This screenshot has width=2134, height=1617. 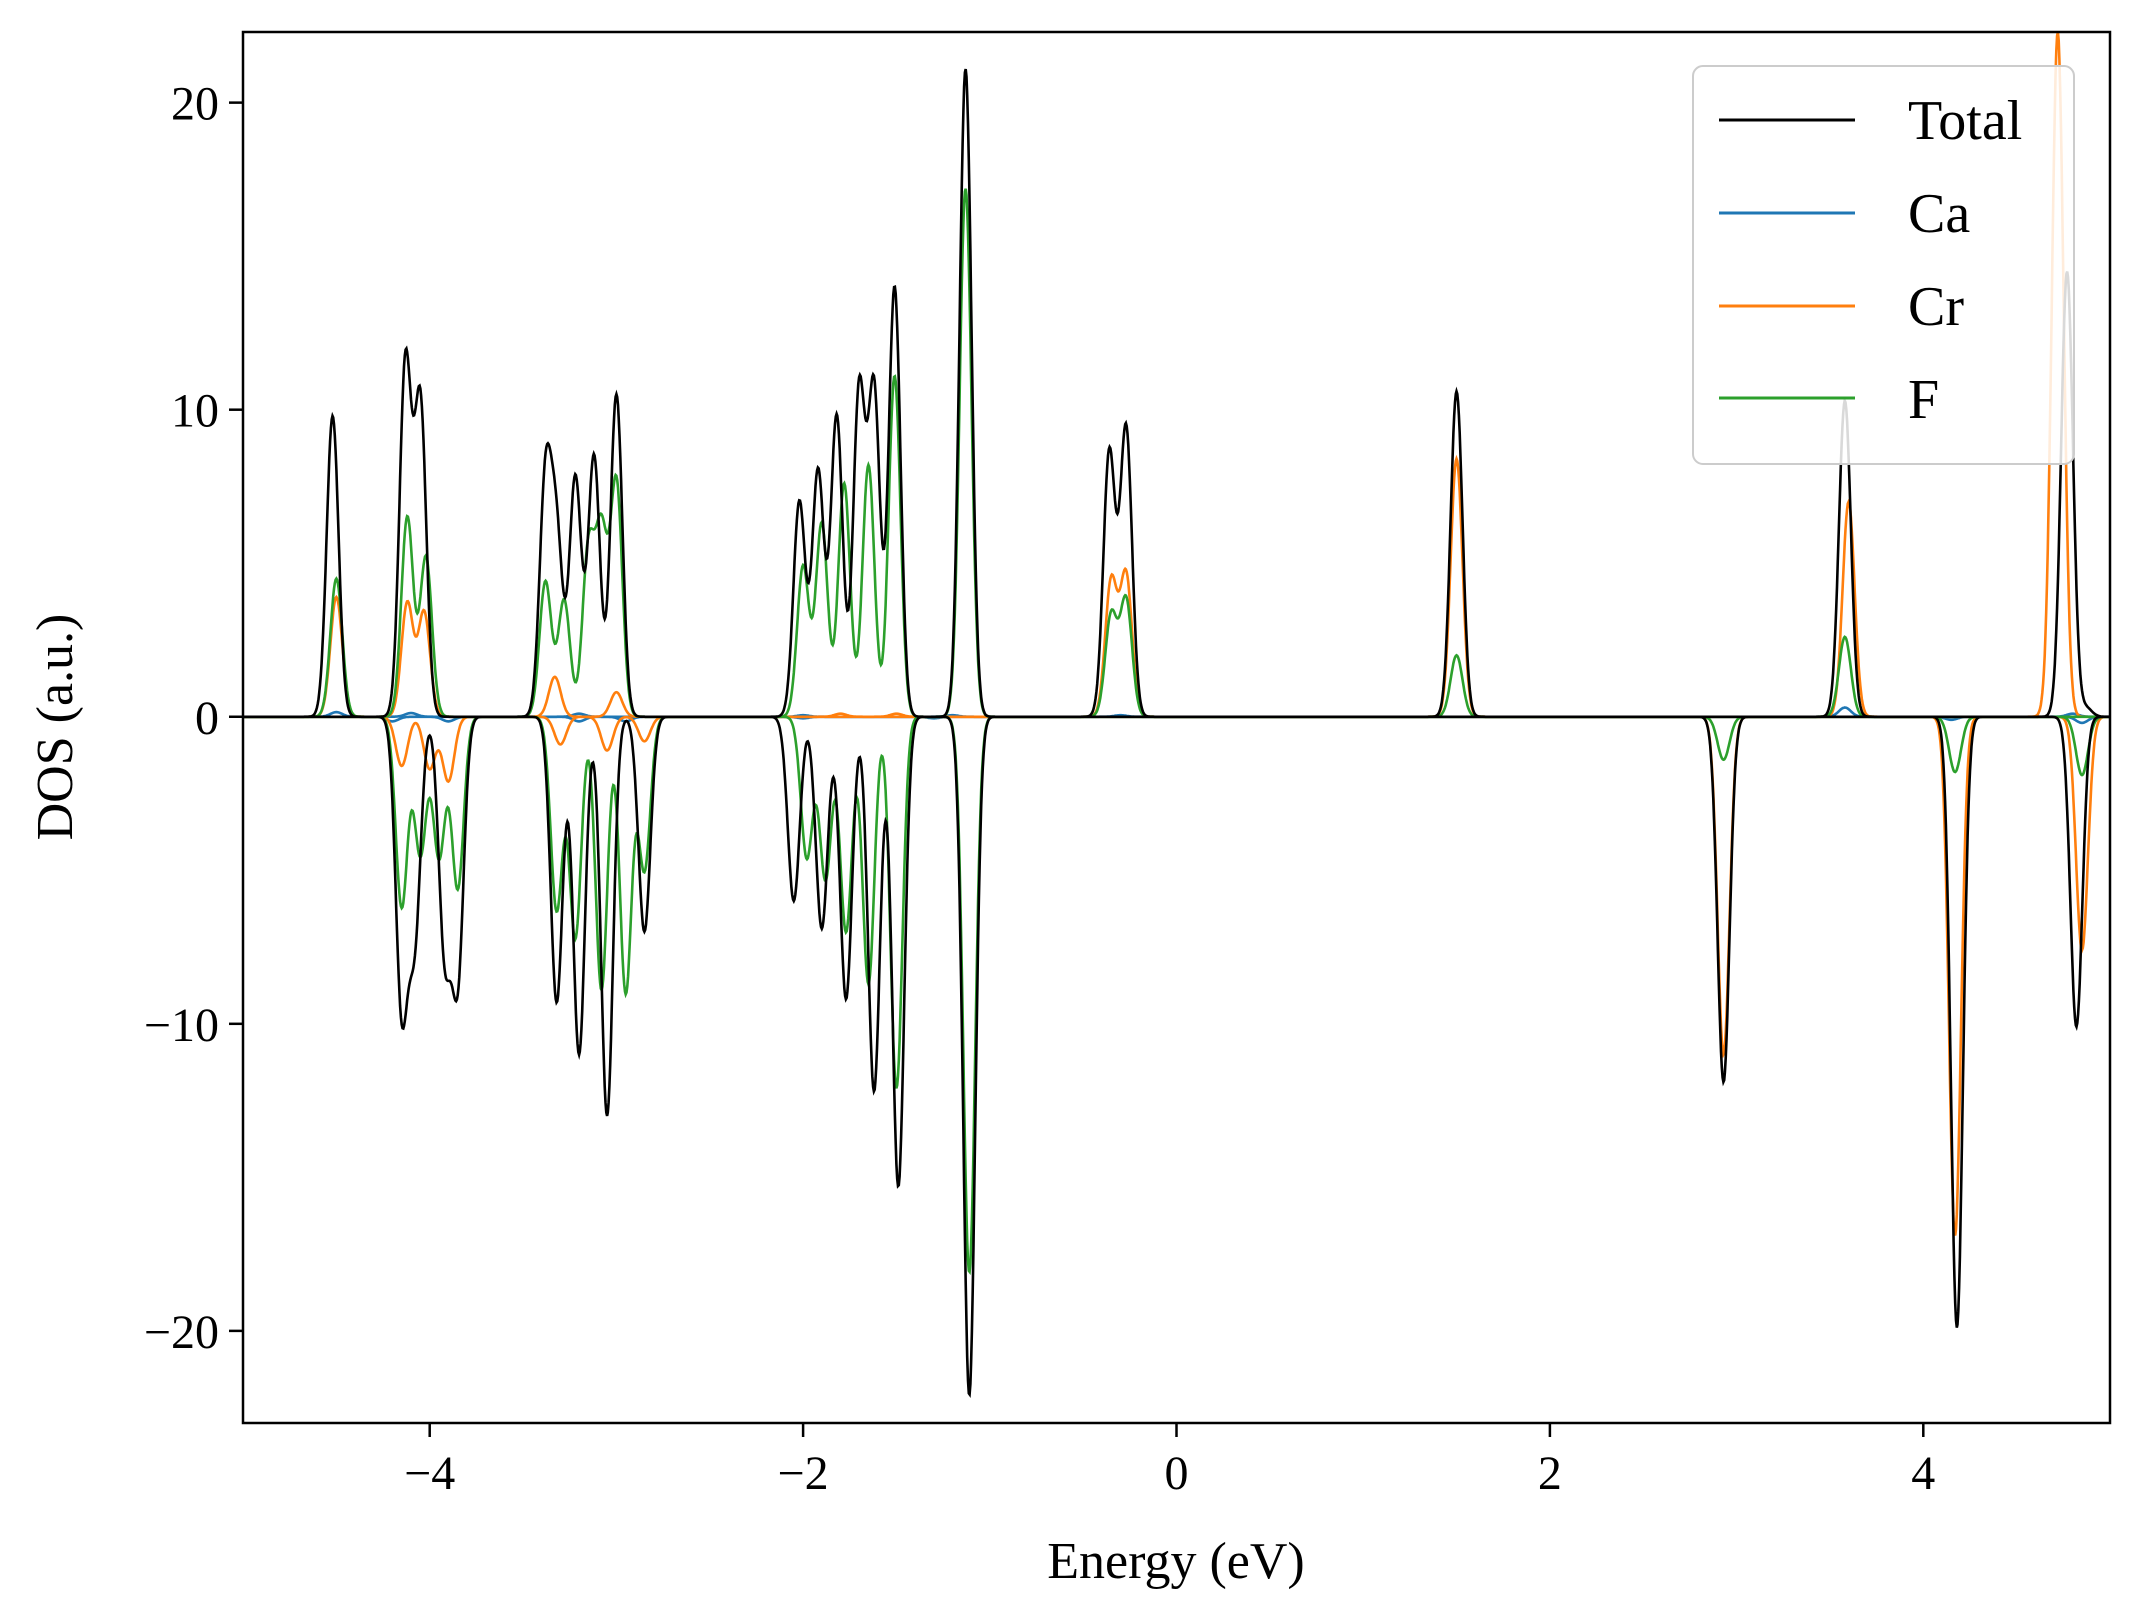 I want to click on x-tick-label: −2, so click(x=803, y=1473).